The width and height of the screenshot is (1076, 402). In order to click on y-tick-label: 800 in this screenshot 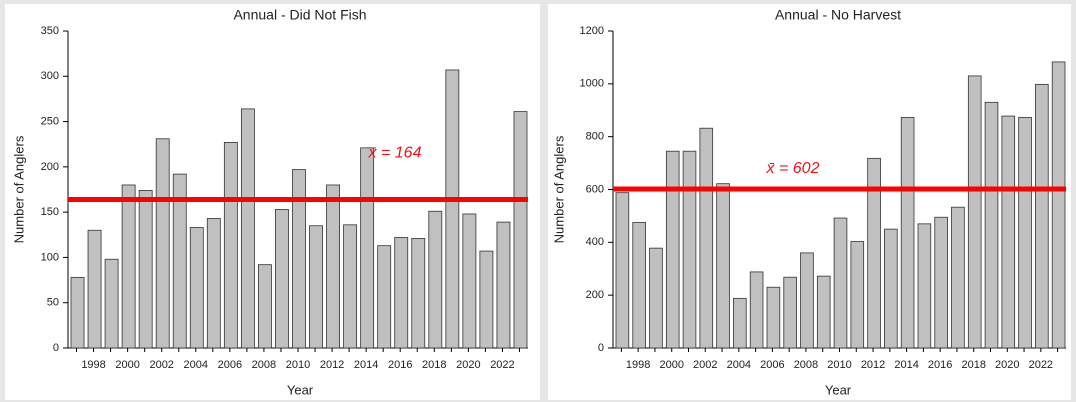, I will do `click(595, 137)`.